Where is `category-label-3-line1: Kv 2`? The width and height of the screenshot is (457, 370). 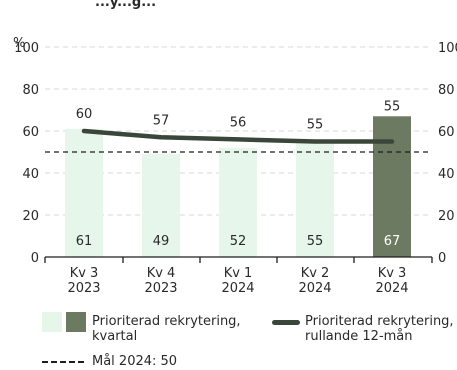
category-label-3-line1: Kv 2 is located at coordinates (315, 273).